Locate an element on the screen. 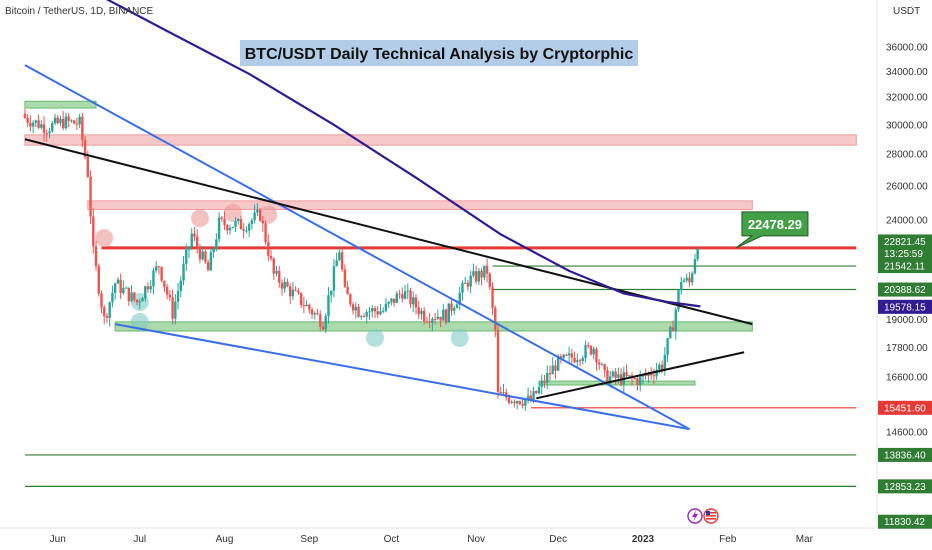 This screenshot has height=550, width=932. price-badge-label: 19578.15 is located at coordinates (905, 307).